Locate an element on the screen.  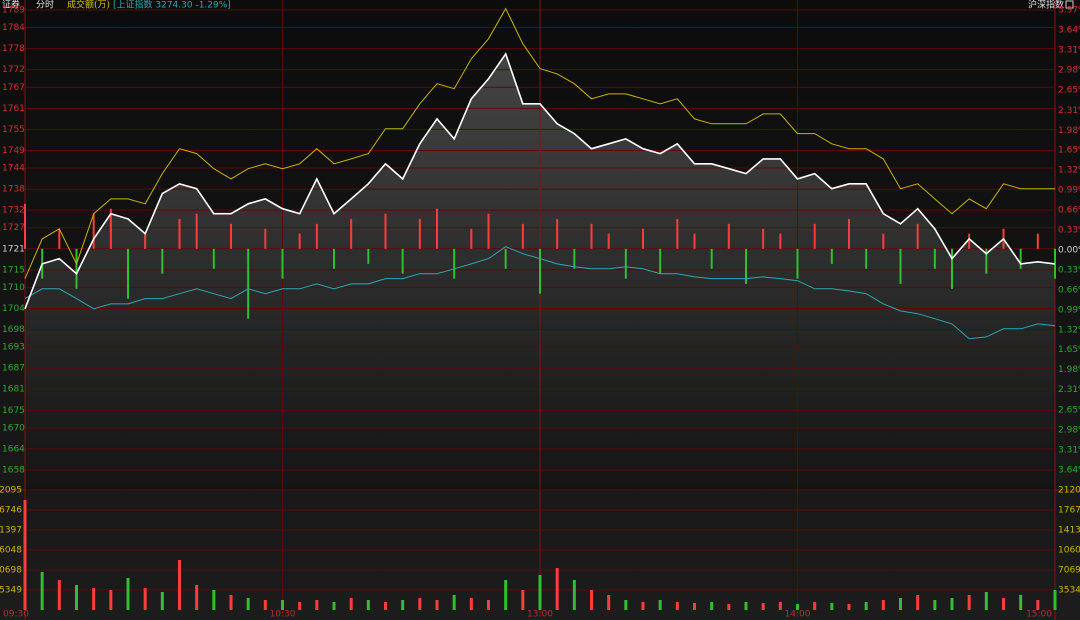
y-tick-label: 141397 is located at coordinates (11, 530).